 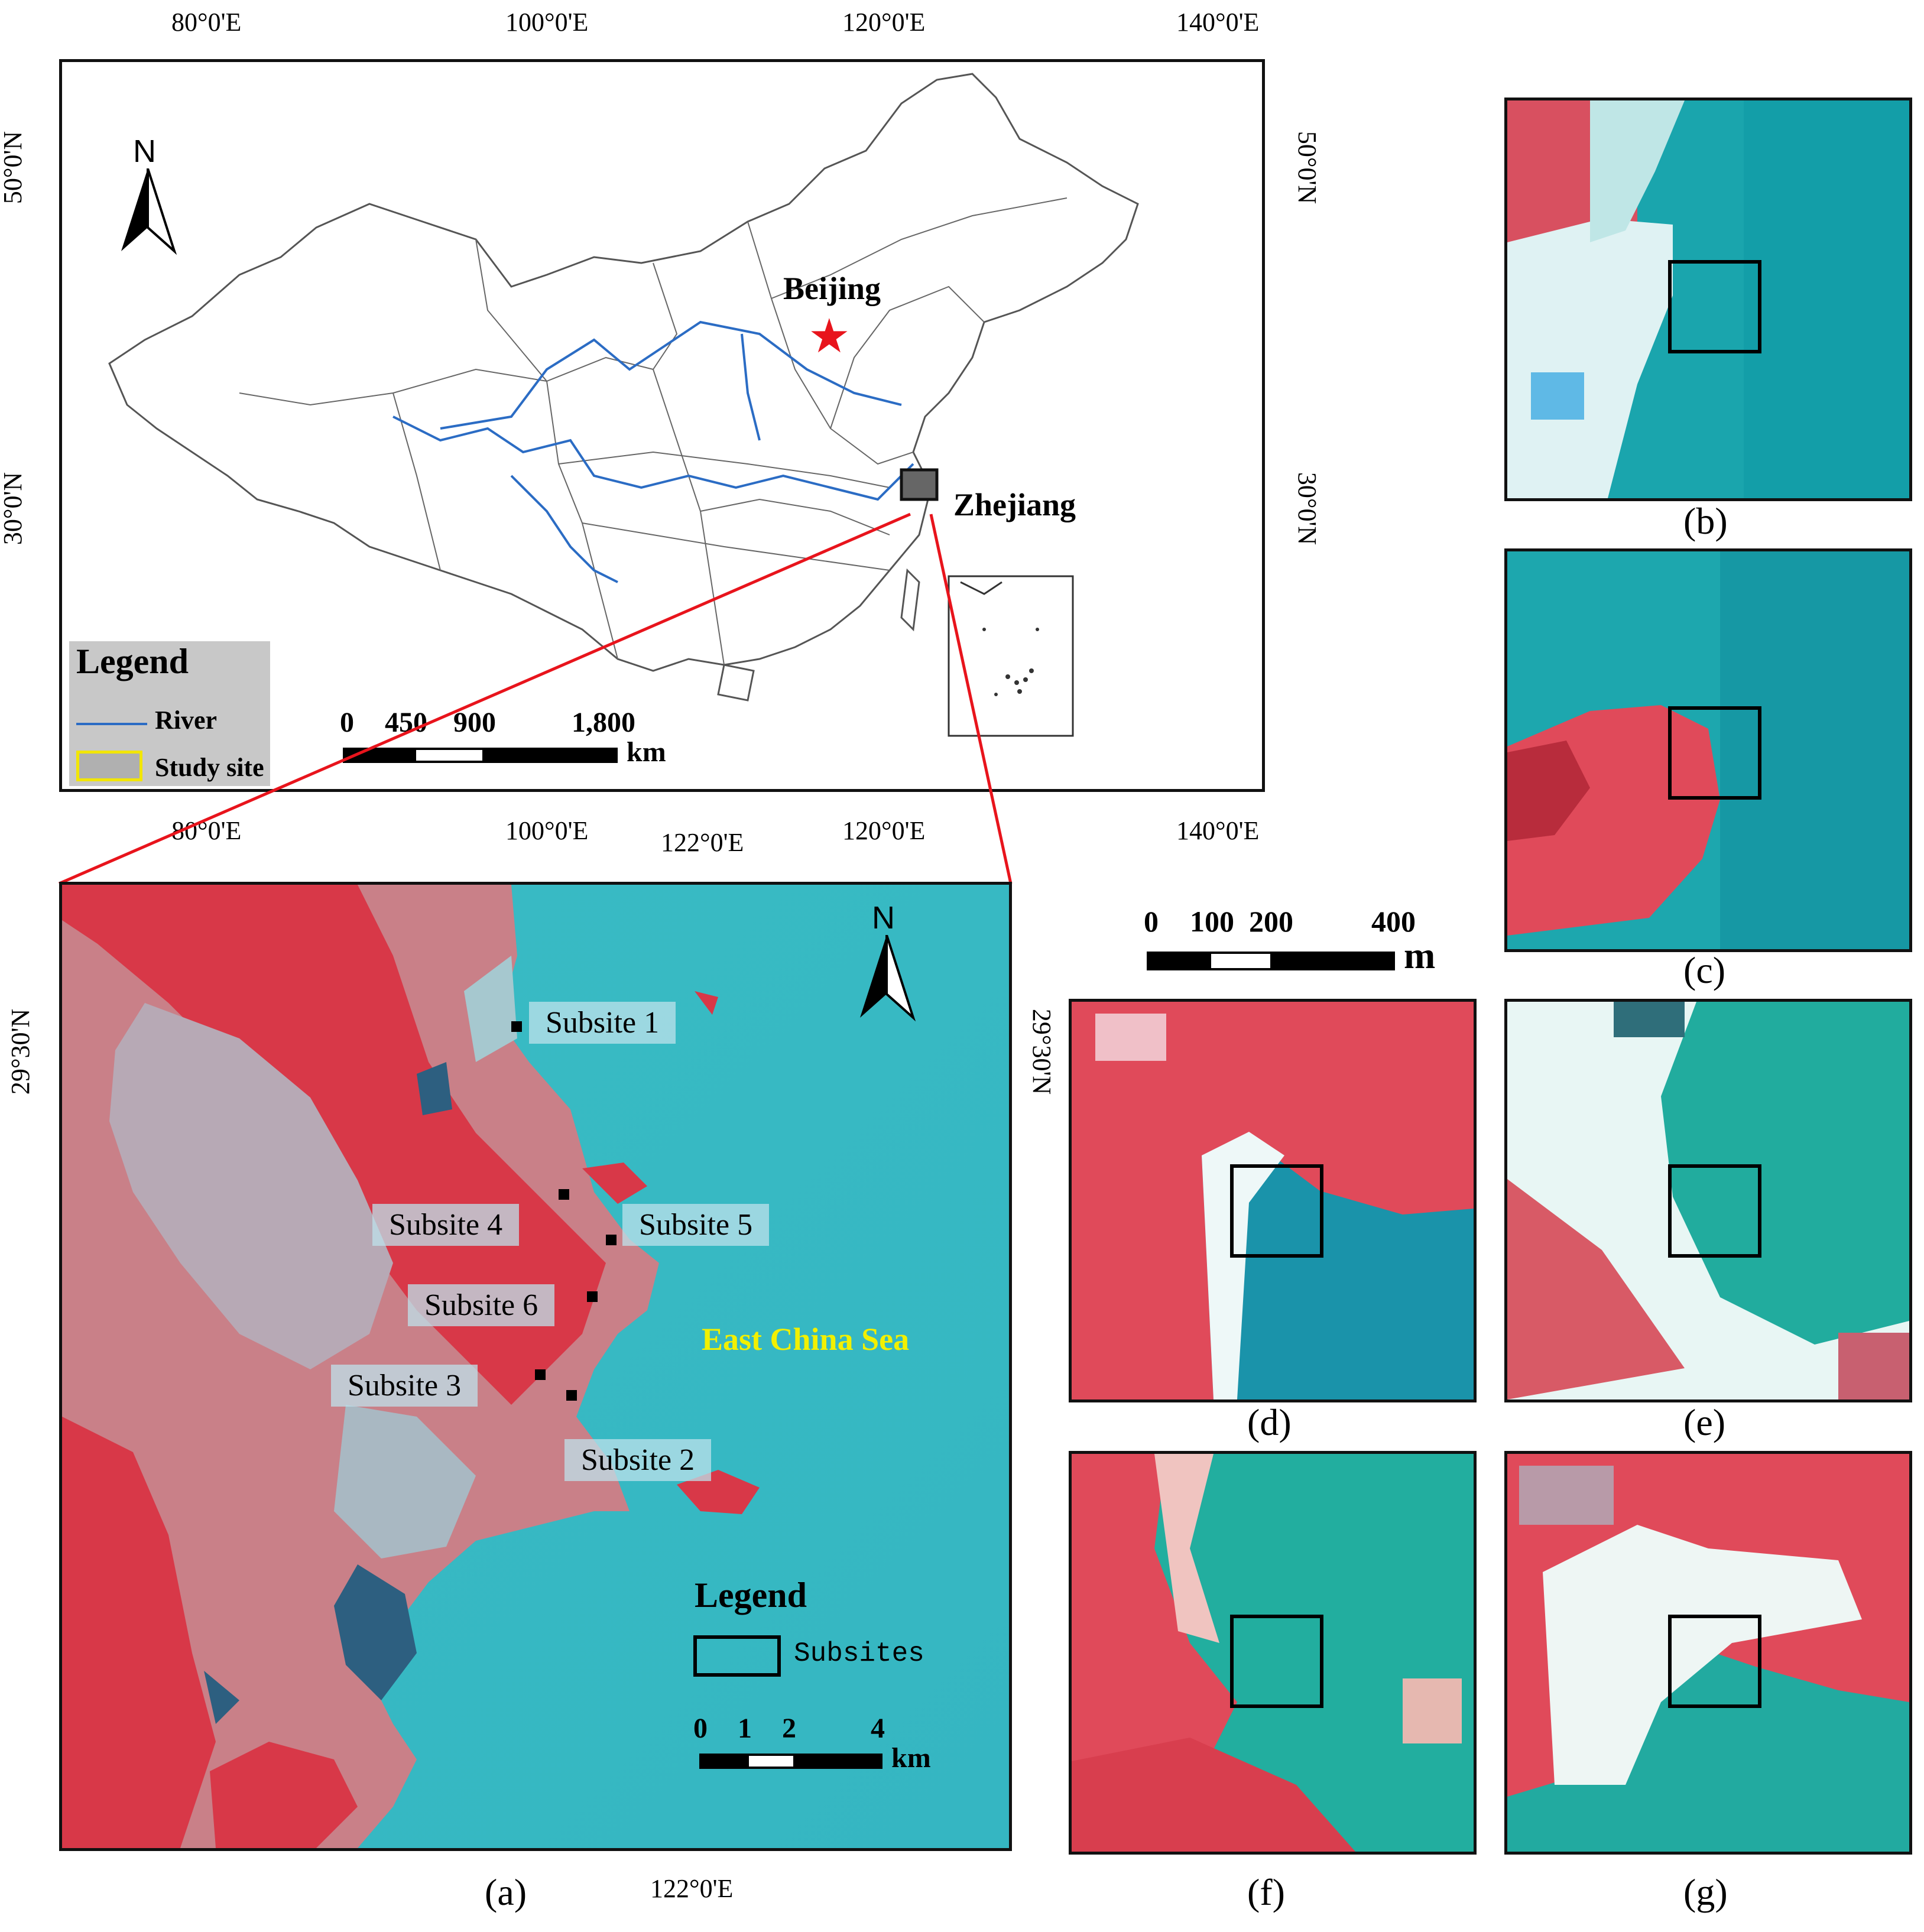 I want to click on detail-panel-c, so click(x=1708, y=750).